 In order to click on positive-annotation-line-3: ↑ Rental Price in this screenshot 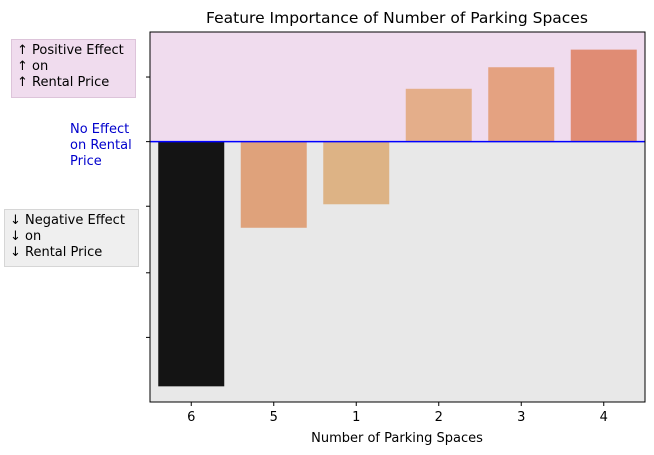, I will do `click(63, 82)`.